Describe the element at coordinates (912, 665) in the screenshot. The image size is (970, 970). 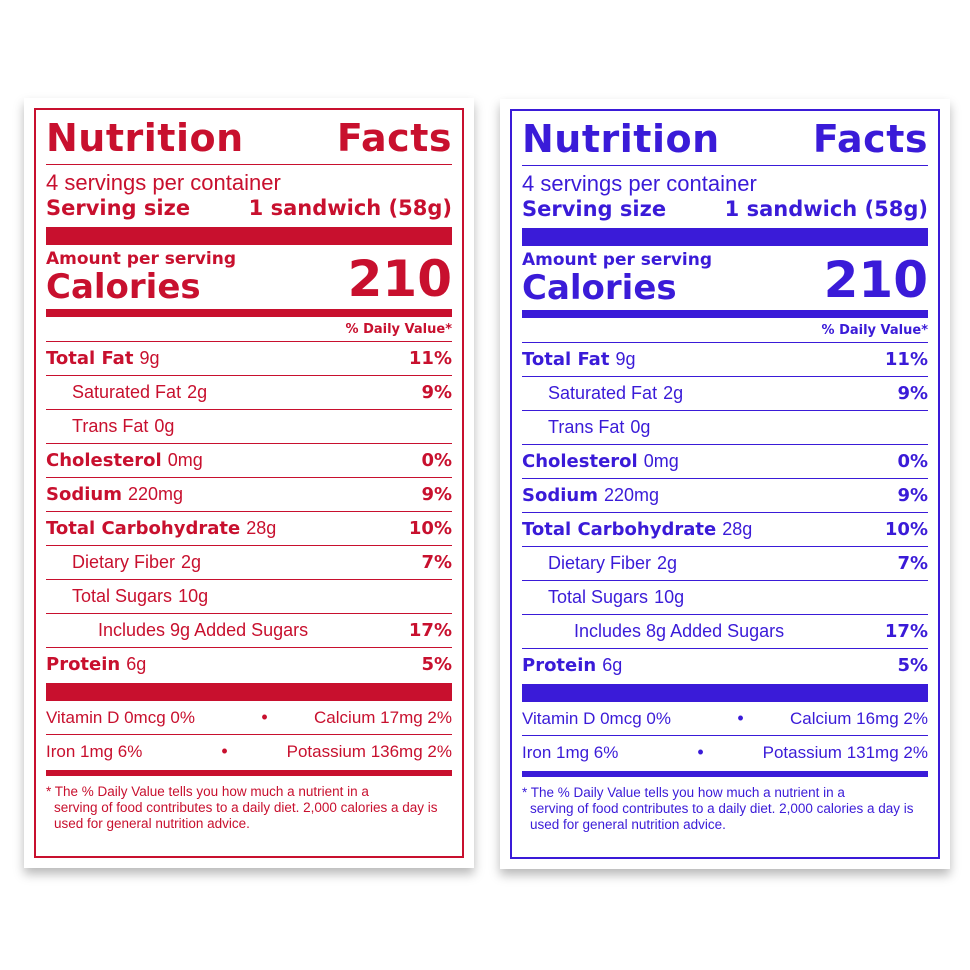
I see `nutrient-daily-value: 5%` at that location.